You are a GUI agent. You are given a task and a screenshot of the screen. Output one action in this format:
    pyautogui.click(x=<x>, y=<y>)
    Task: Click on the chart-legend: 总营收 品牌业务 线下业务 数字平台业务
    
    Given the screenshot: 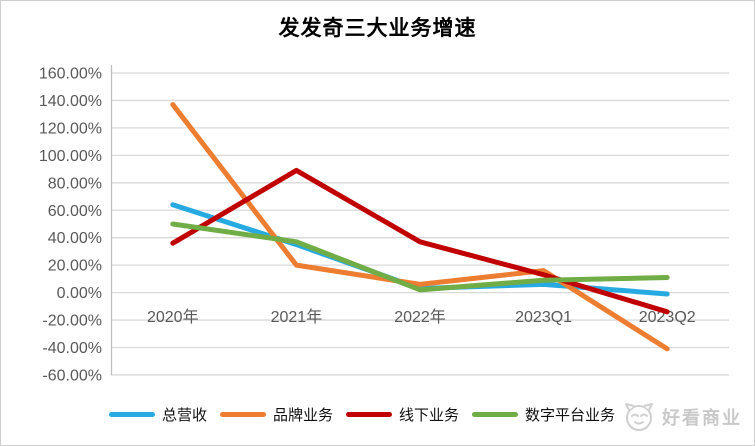 What is the action you would take?
    pyautogui.click(x=362, y=414)
    